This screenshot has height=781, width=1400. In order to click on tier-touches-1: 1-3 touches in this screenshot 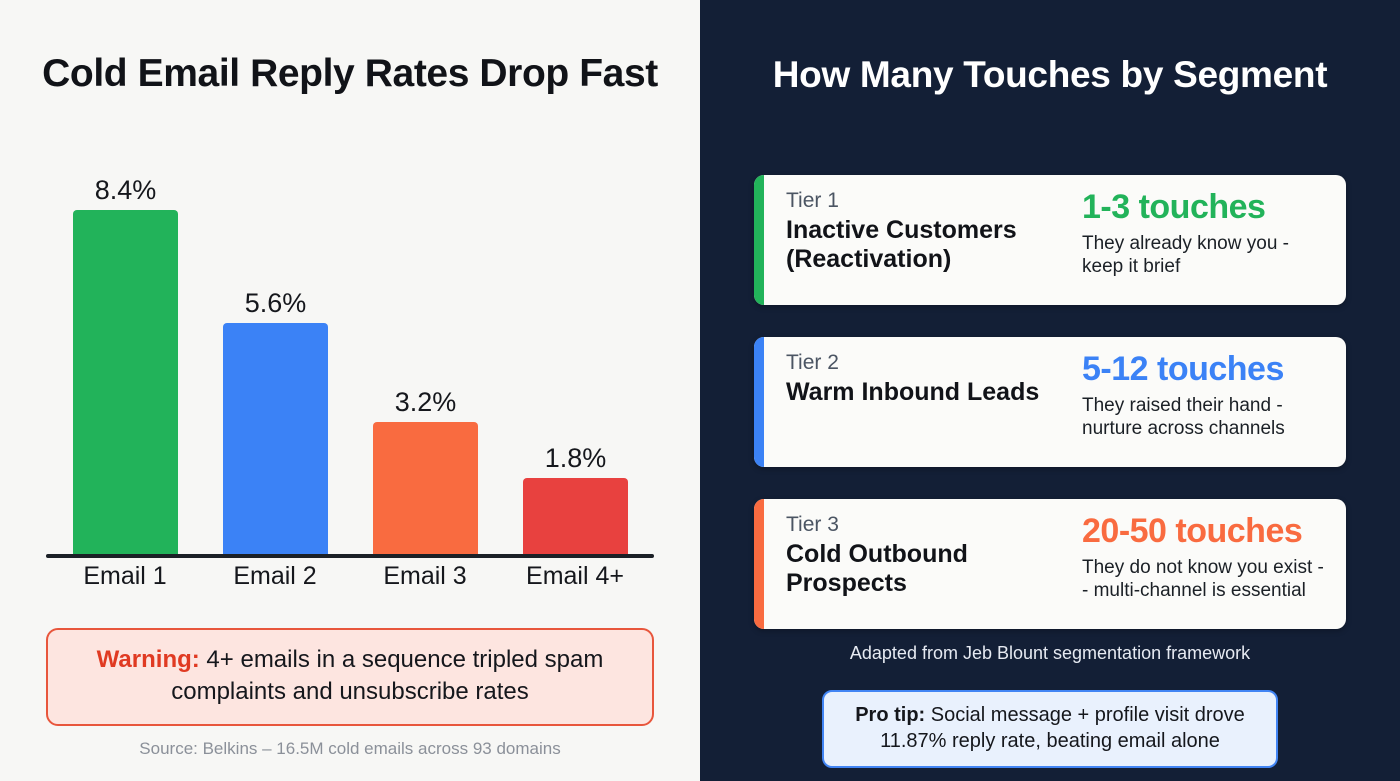, I will do `click(1174, 207)`.